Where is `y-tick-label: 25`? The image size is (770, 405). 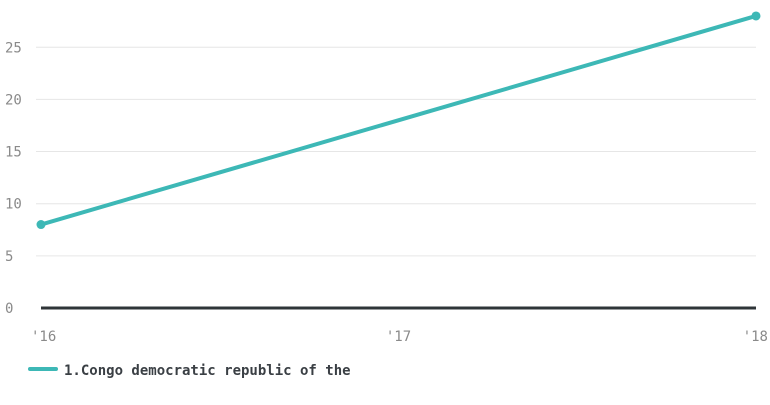 y-tick-label: 25 is located at coordinates (13, 48).